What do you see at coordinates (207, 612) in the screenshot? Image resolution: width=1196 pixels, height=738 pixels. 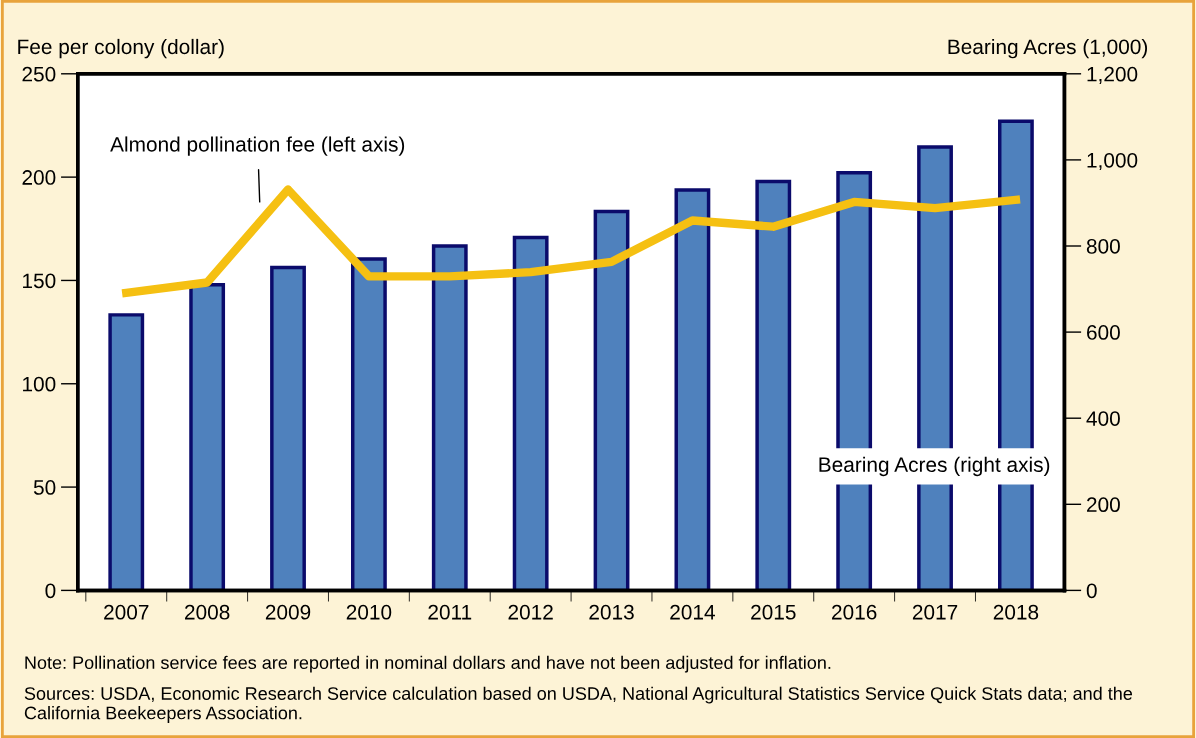 I see `x-tick-label: 2008` at bounding box center [207, 612].